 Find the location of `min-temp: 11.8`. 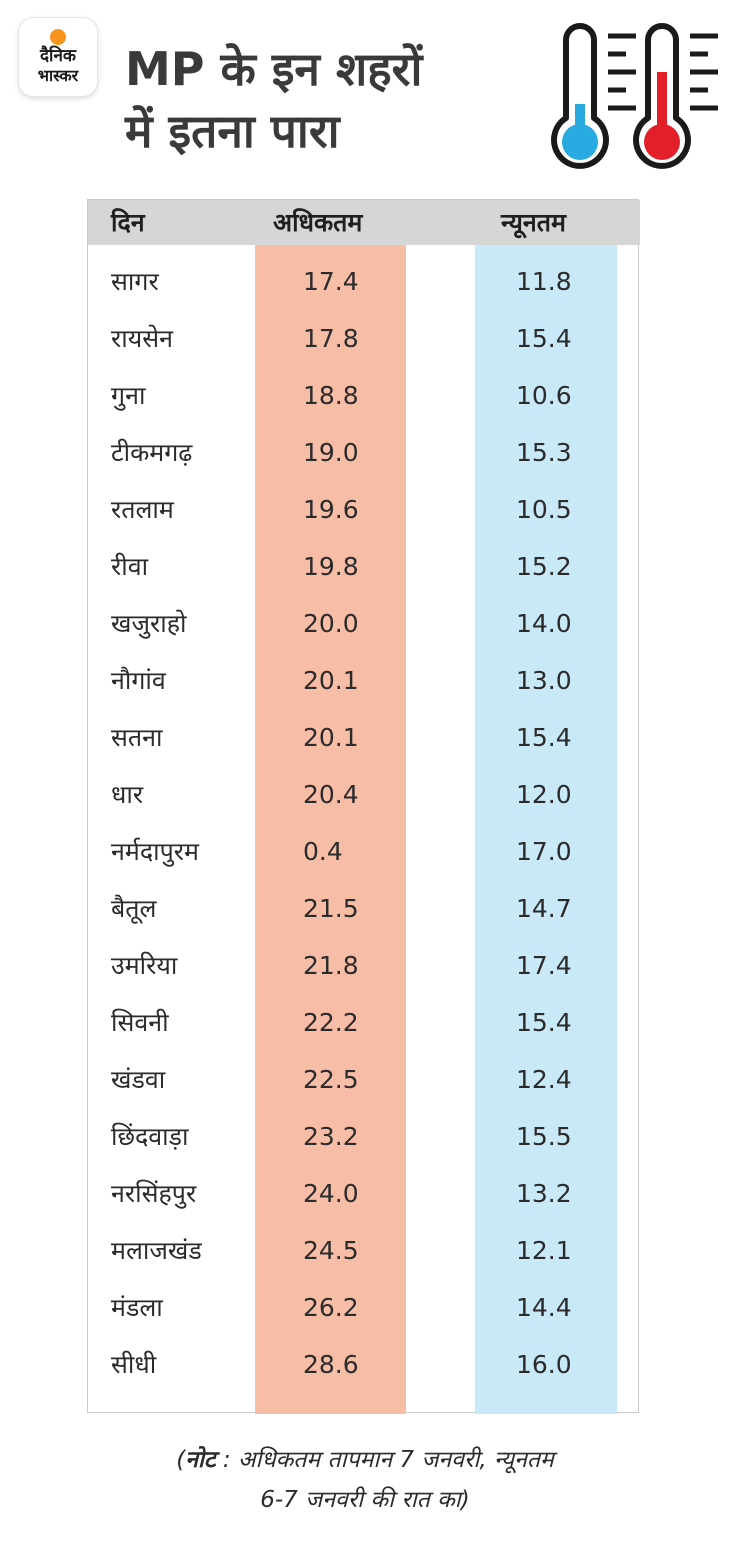

min-temp: 11.8 is located at coordinates (544, 281).